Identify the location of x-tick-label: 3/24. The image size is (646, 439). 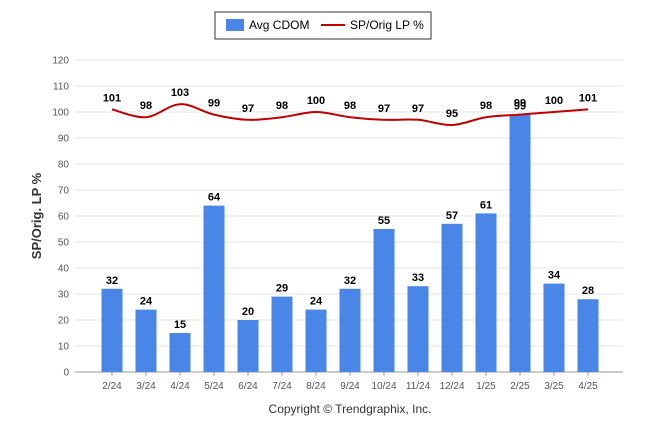
(146, 386).